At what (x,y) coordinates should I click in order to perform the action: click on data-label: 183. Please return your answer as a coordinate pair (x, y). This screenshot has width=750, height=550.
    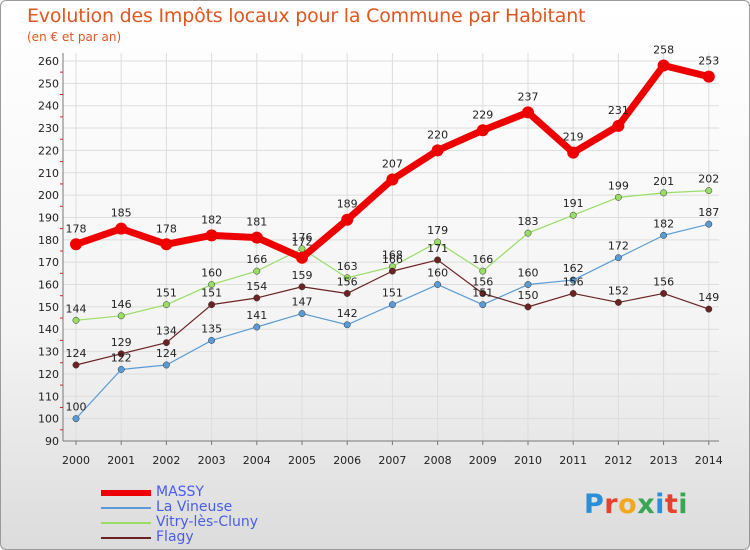
    Looking at the image, I should click on (528, 221).